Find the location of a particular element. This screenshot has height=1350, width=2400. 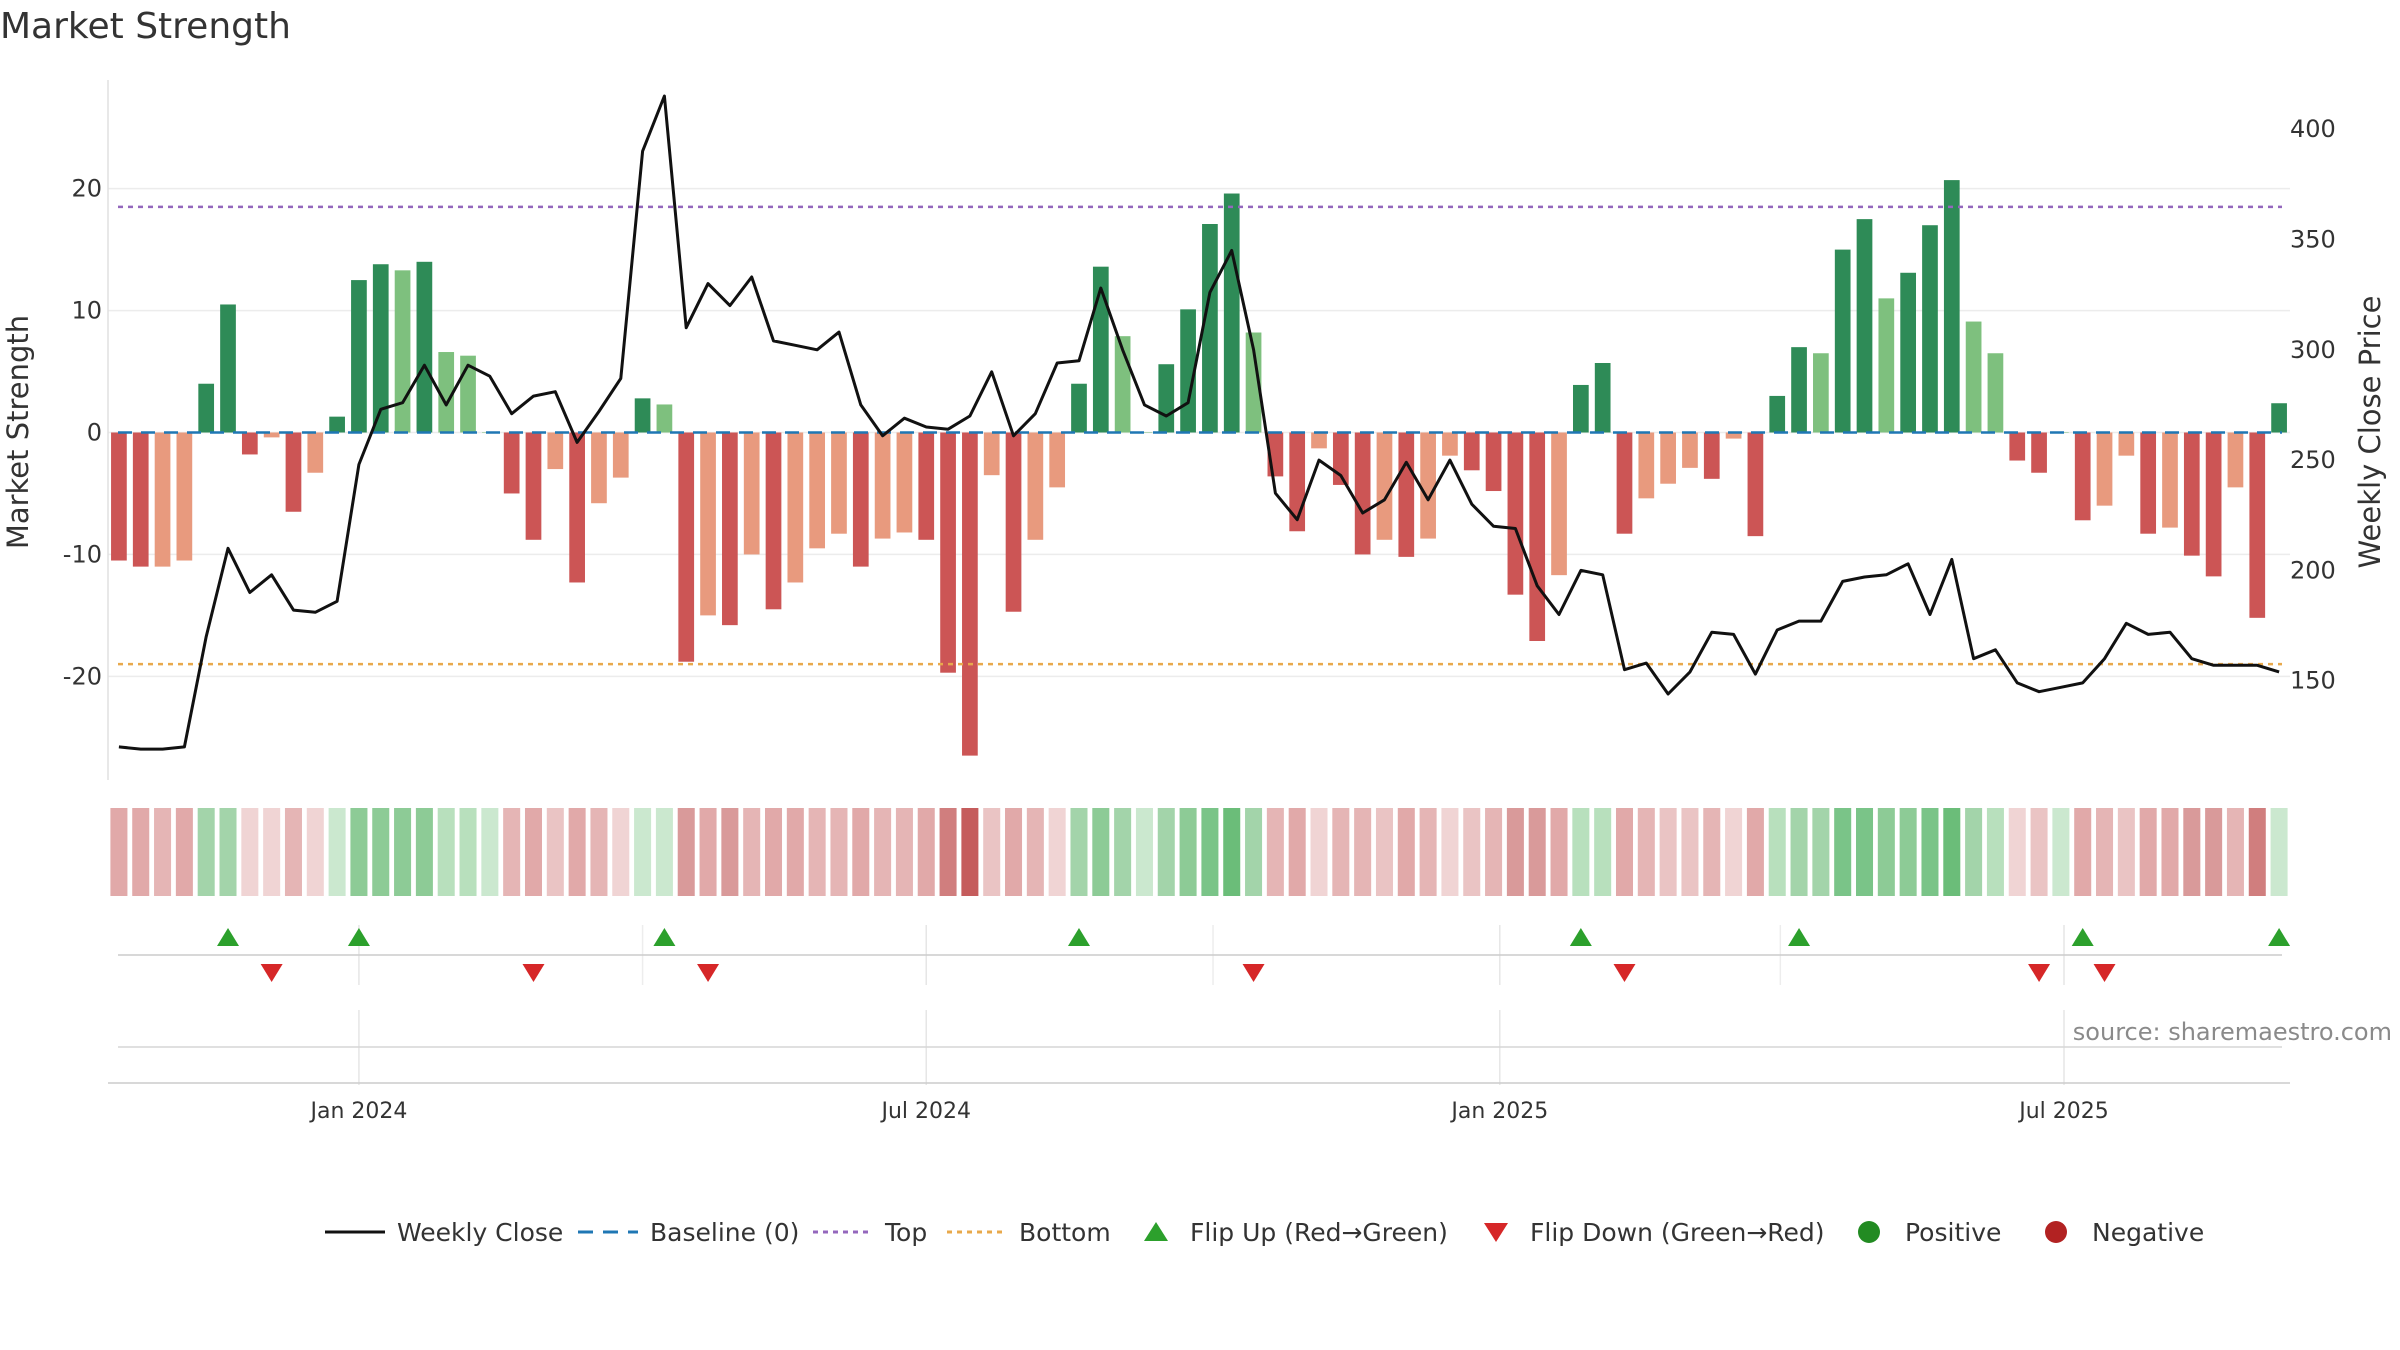

legend-item: Bottom is located at coordinates (1029, 1232).